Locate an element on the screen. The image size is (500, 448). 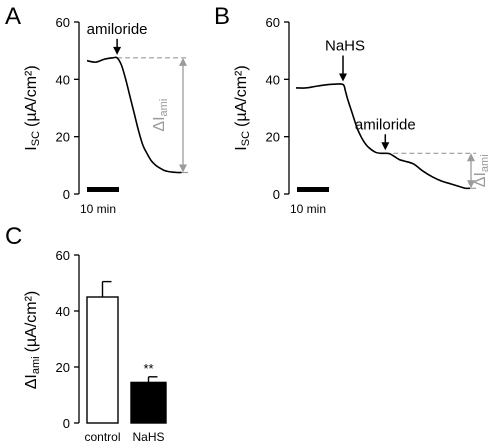
x-tick-label: control is located at coordinates (102, 437).